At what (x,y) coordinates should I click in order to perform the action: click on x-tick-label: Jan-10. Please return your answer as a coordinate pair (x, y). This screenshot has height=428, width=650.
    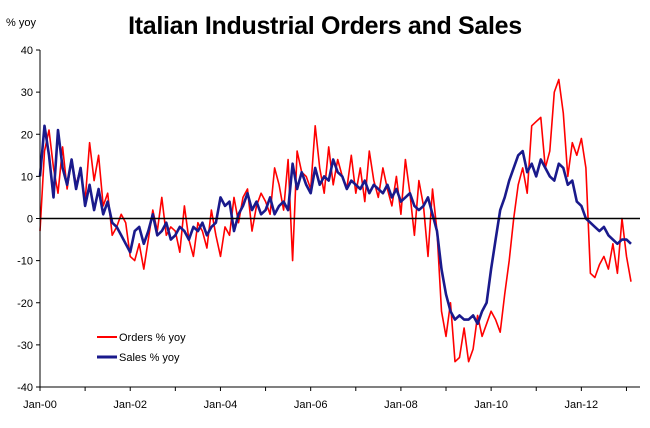
    Looking at the image, I should click on (491, 405).